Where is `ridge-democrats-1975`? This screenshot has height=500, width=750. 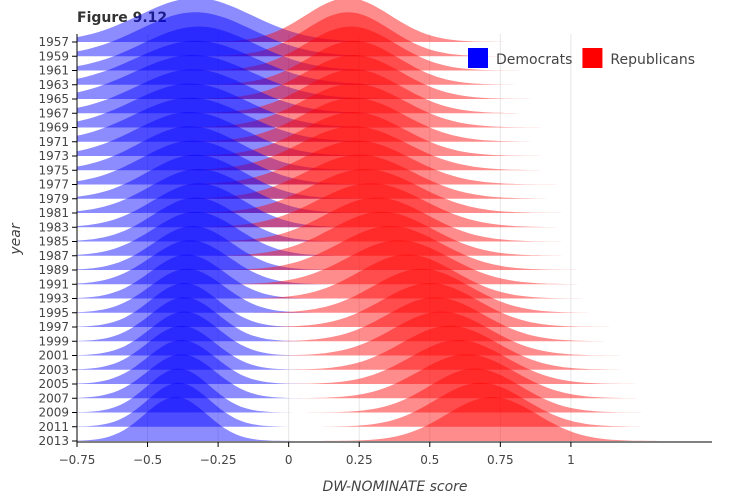
ridge-democrats-1975 is located at coordinates (394, 148).